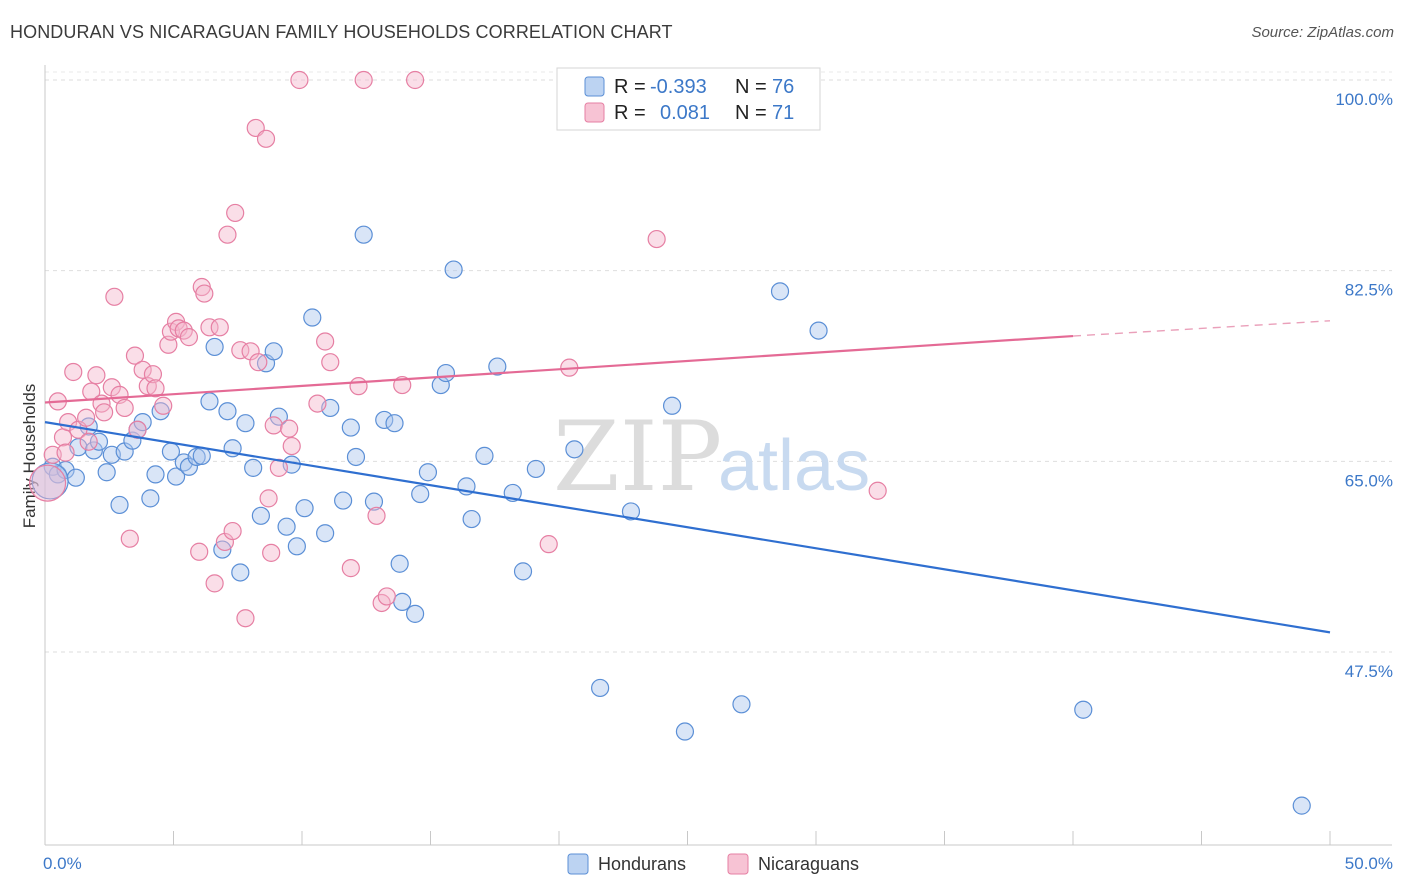 The height and width of the screenshot is (892, 1406). Describe the element at coordinates (794, 466) in the screenshot. I see `watermark-atlas: atlas` at that location.